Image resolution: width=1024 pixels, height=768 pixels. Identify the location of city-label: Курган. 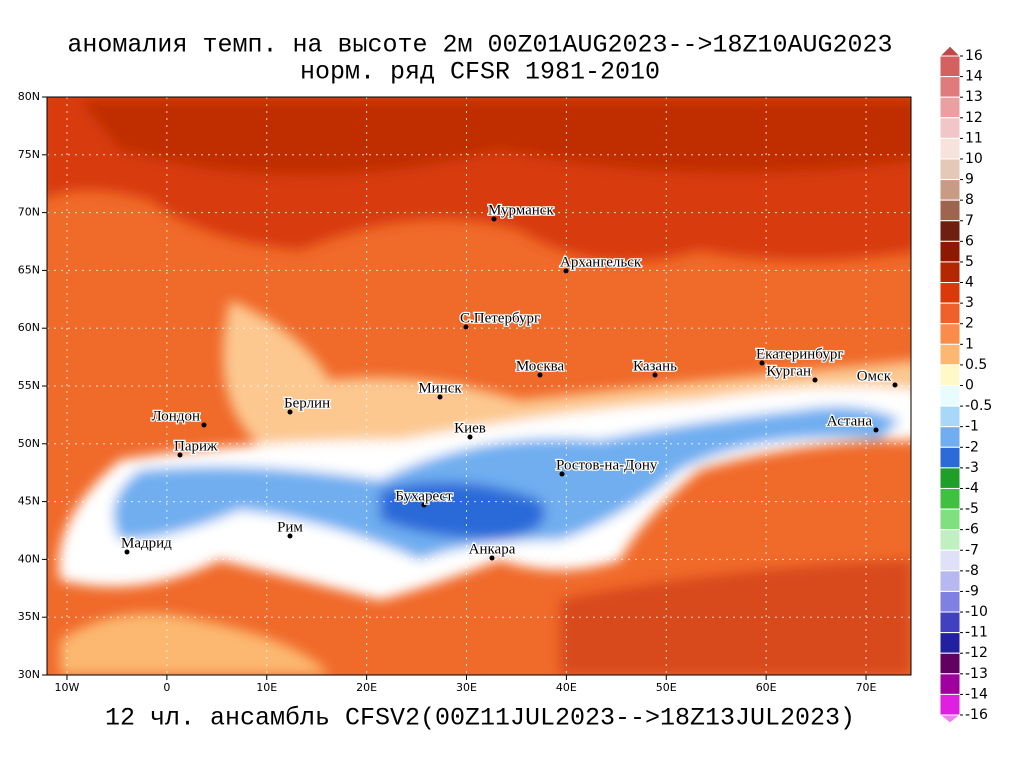
(788, 371).